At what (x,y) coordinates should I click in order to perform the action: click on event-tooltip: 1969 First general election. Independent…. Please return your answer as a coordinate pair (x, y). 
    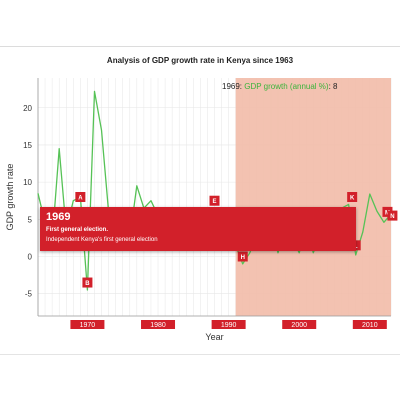
    Looking at the image, I should click on (198, 229).